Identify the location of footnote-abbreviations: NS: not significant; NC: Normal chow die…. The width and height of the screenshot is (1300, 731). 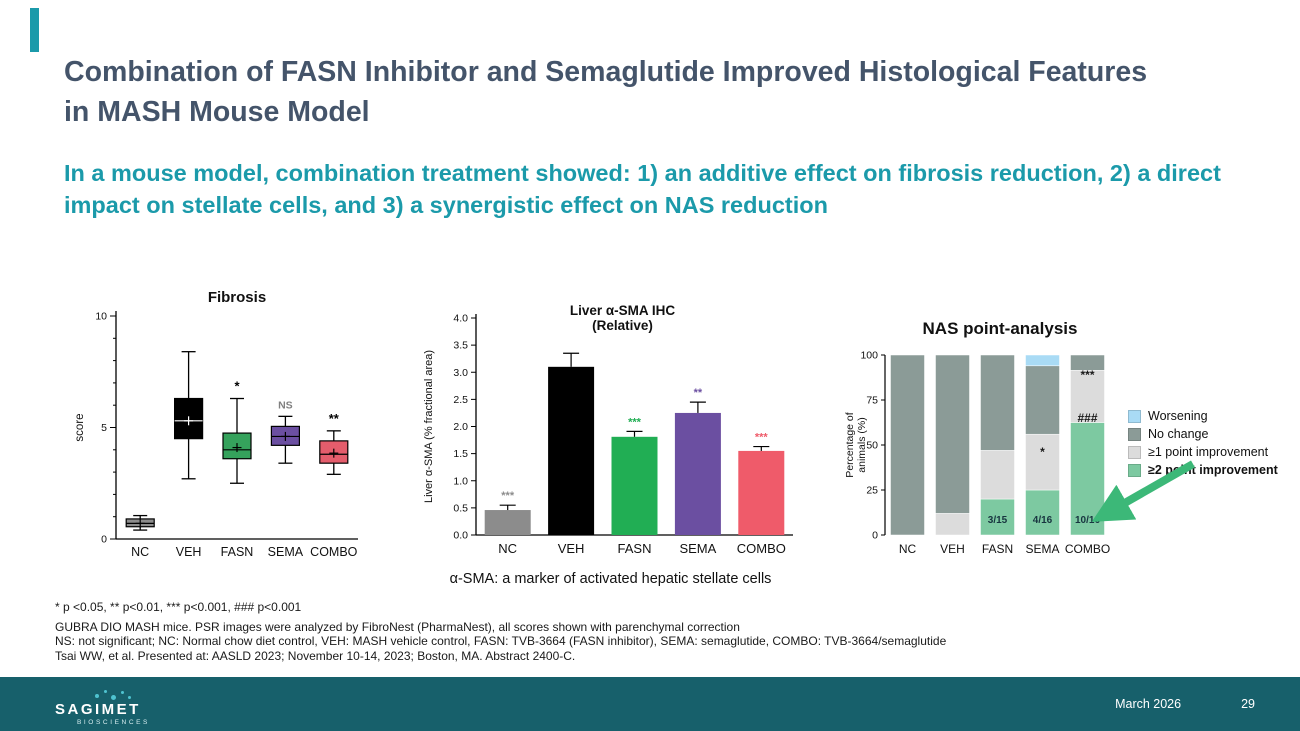
(501, 641).